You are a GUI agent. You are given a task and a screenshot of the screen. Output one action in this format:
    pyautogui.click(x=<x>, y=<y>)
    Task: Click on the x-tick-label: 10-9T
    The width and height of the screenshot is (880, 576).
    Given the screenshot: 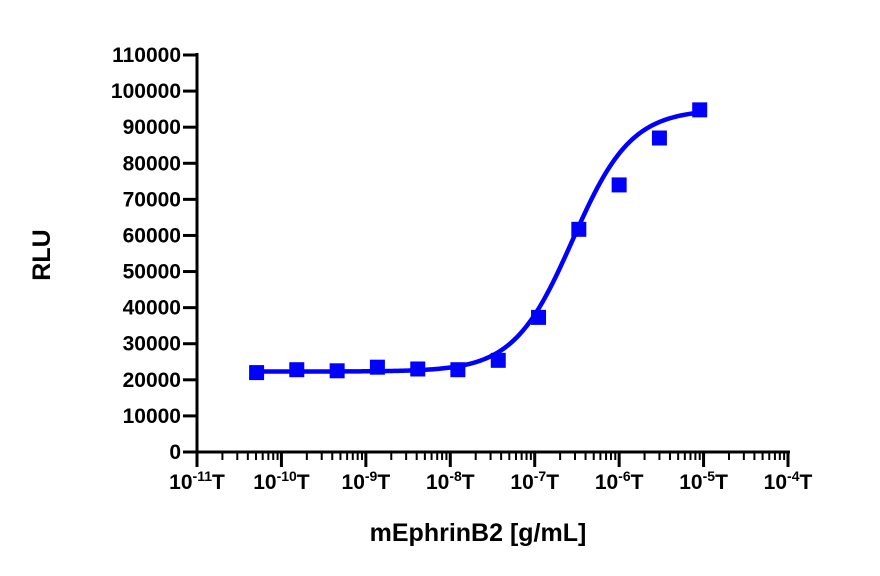 What is the action you would take?
    pyautogui.click(x=366, y=481)
    